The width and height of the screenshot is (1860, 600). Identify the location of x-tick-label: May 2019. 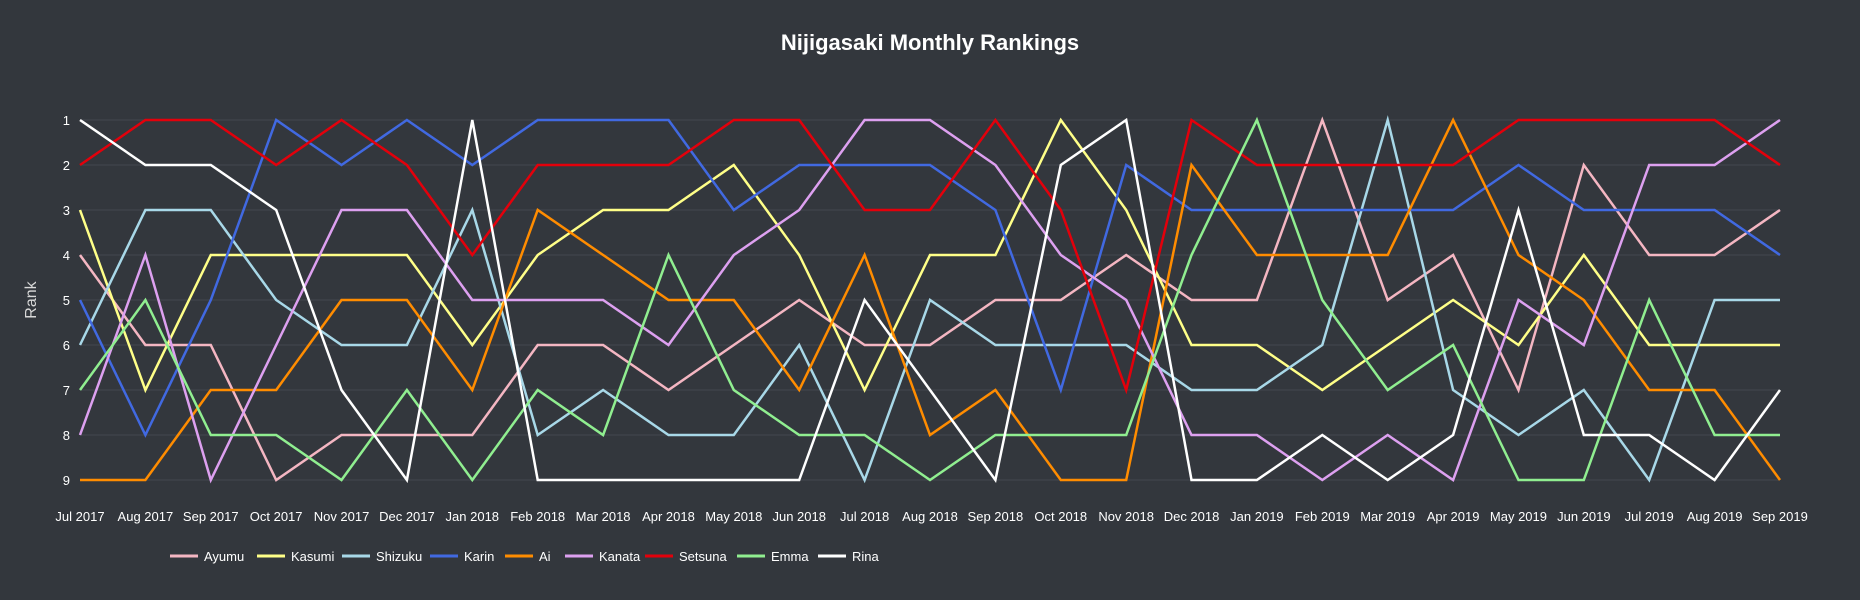
(1518, 516).